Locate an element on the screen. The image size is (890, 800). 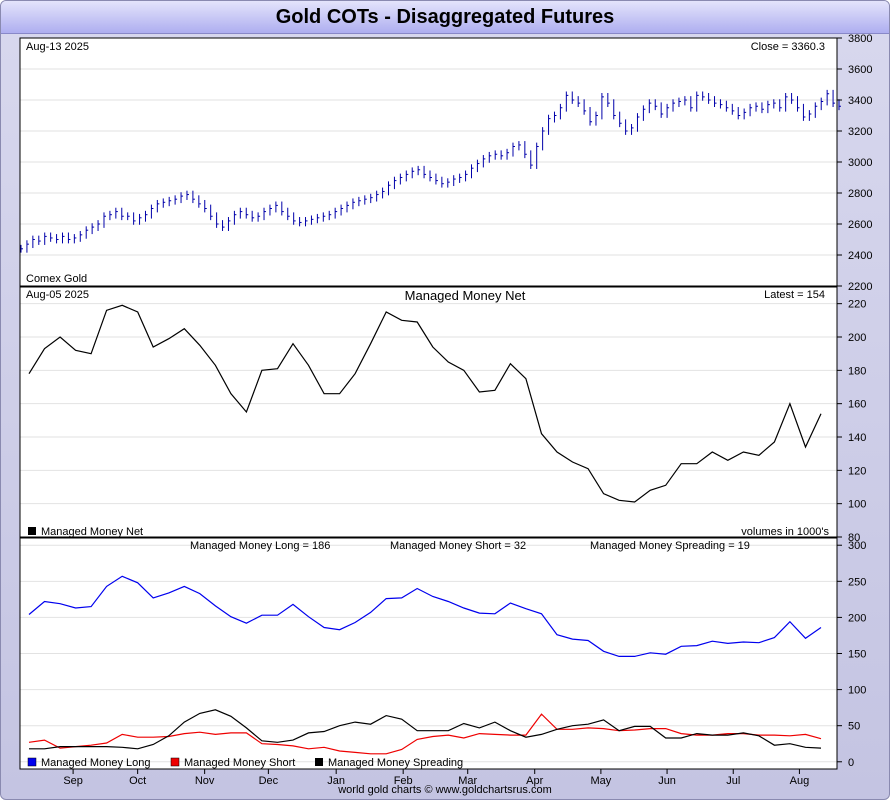
y-tick-label: 2400 is located at coordinates (860, 256).